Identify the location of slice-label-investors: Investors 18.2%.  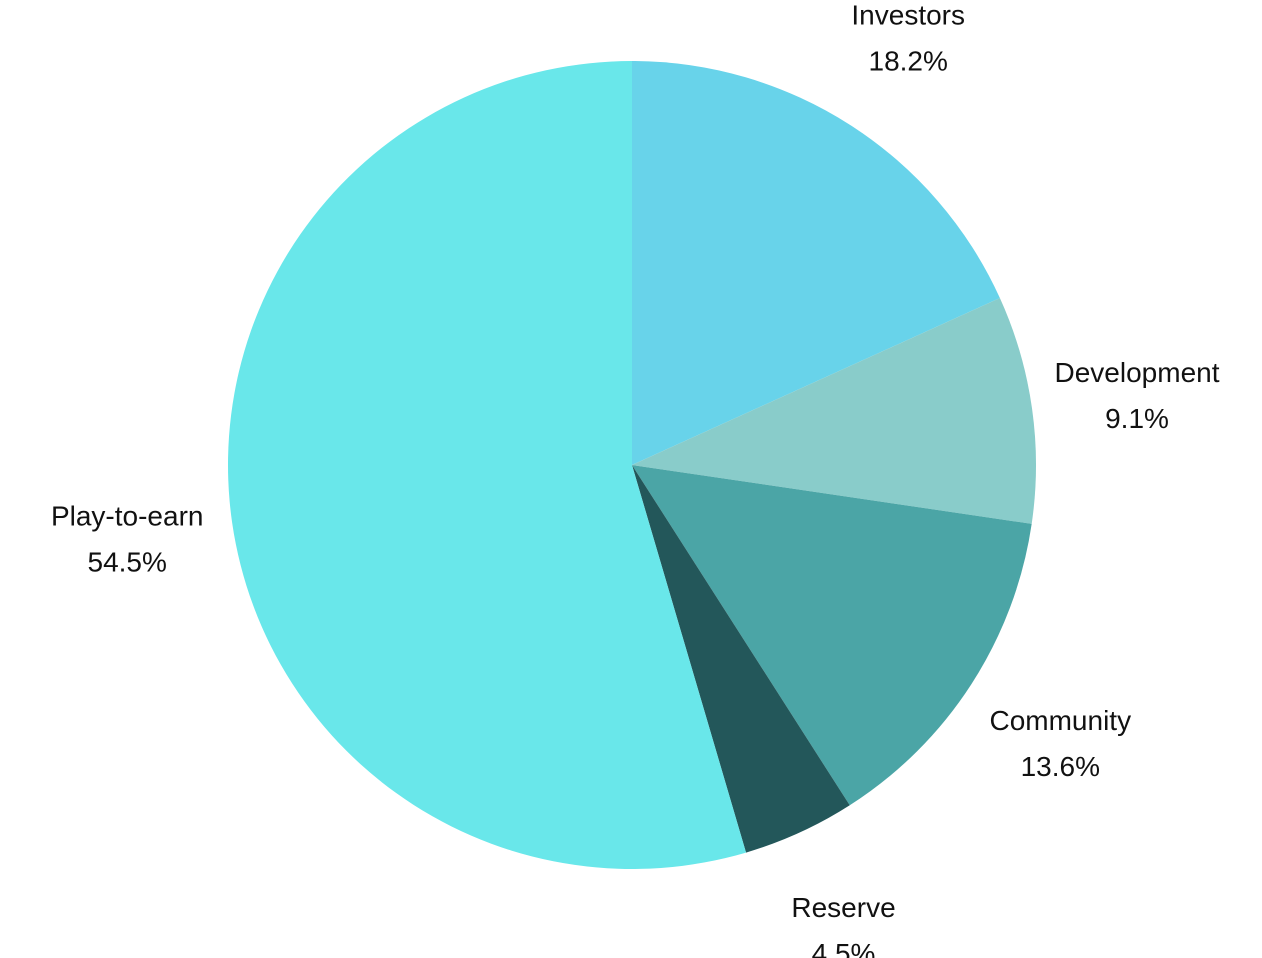
(908, 38).